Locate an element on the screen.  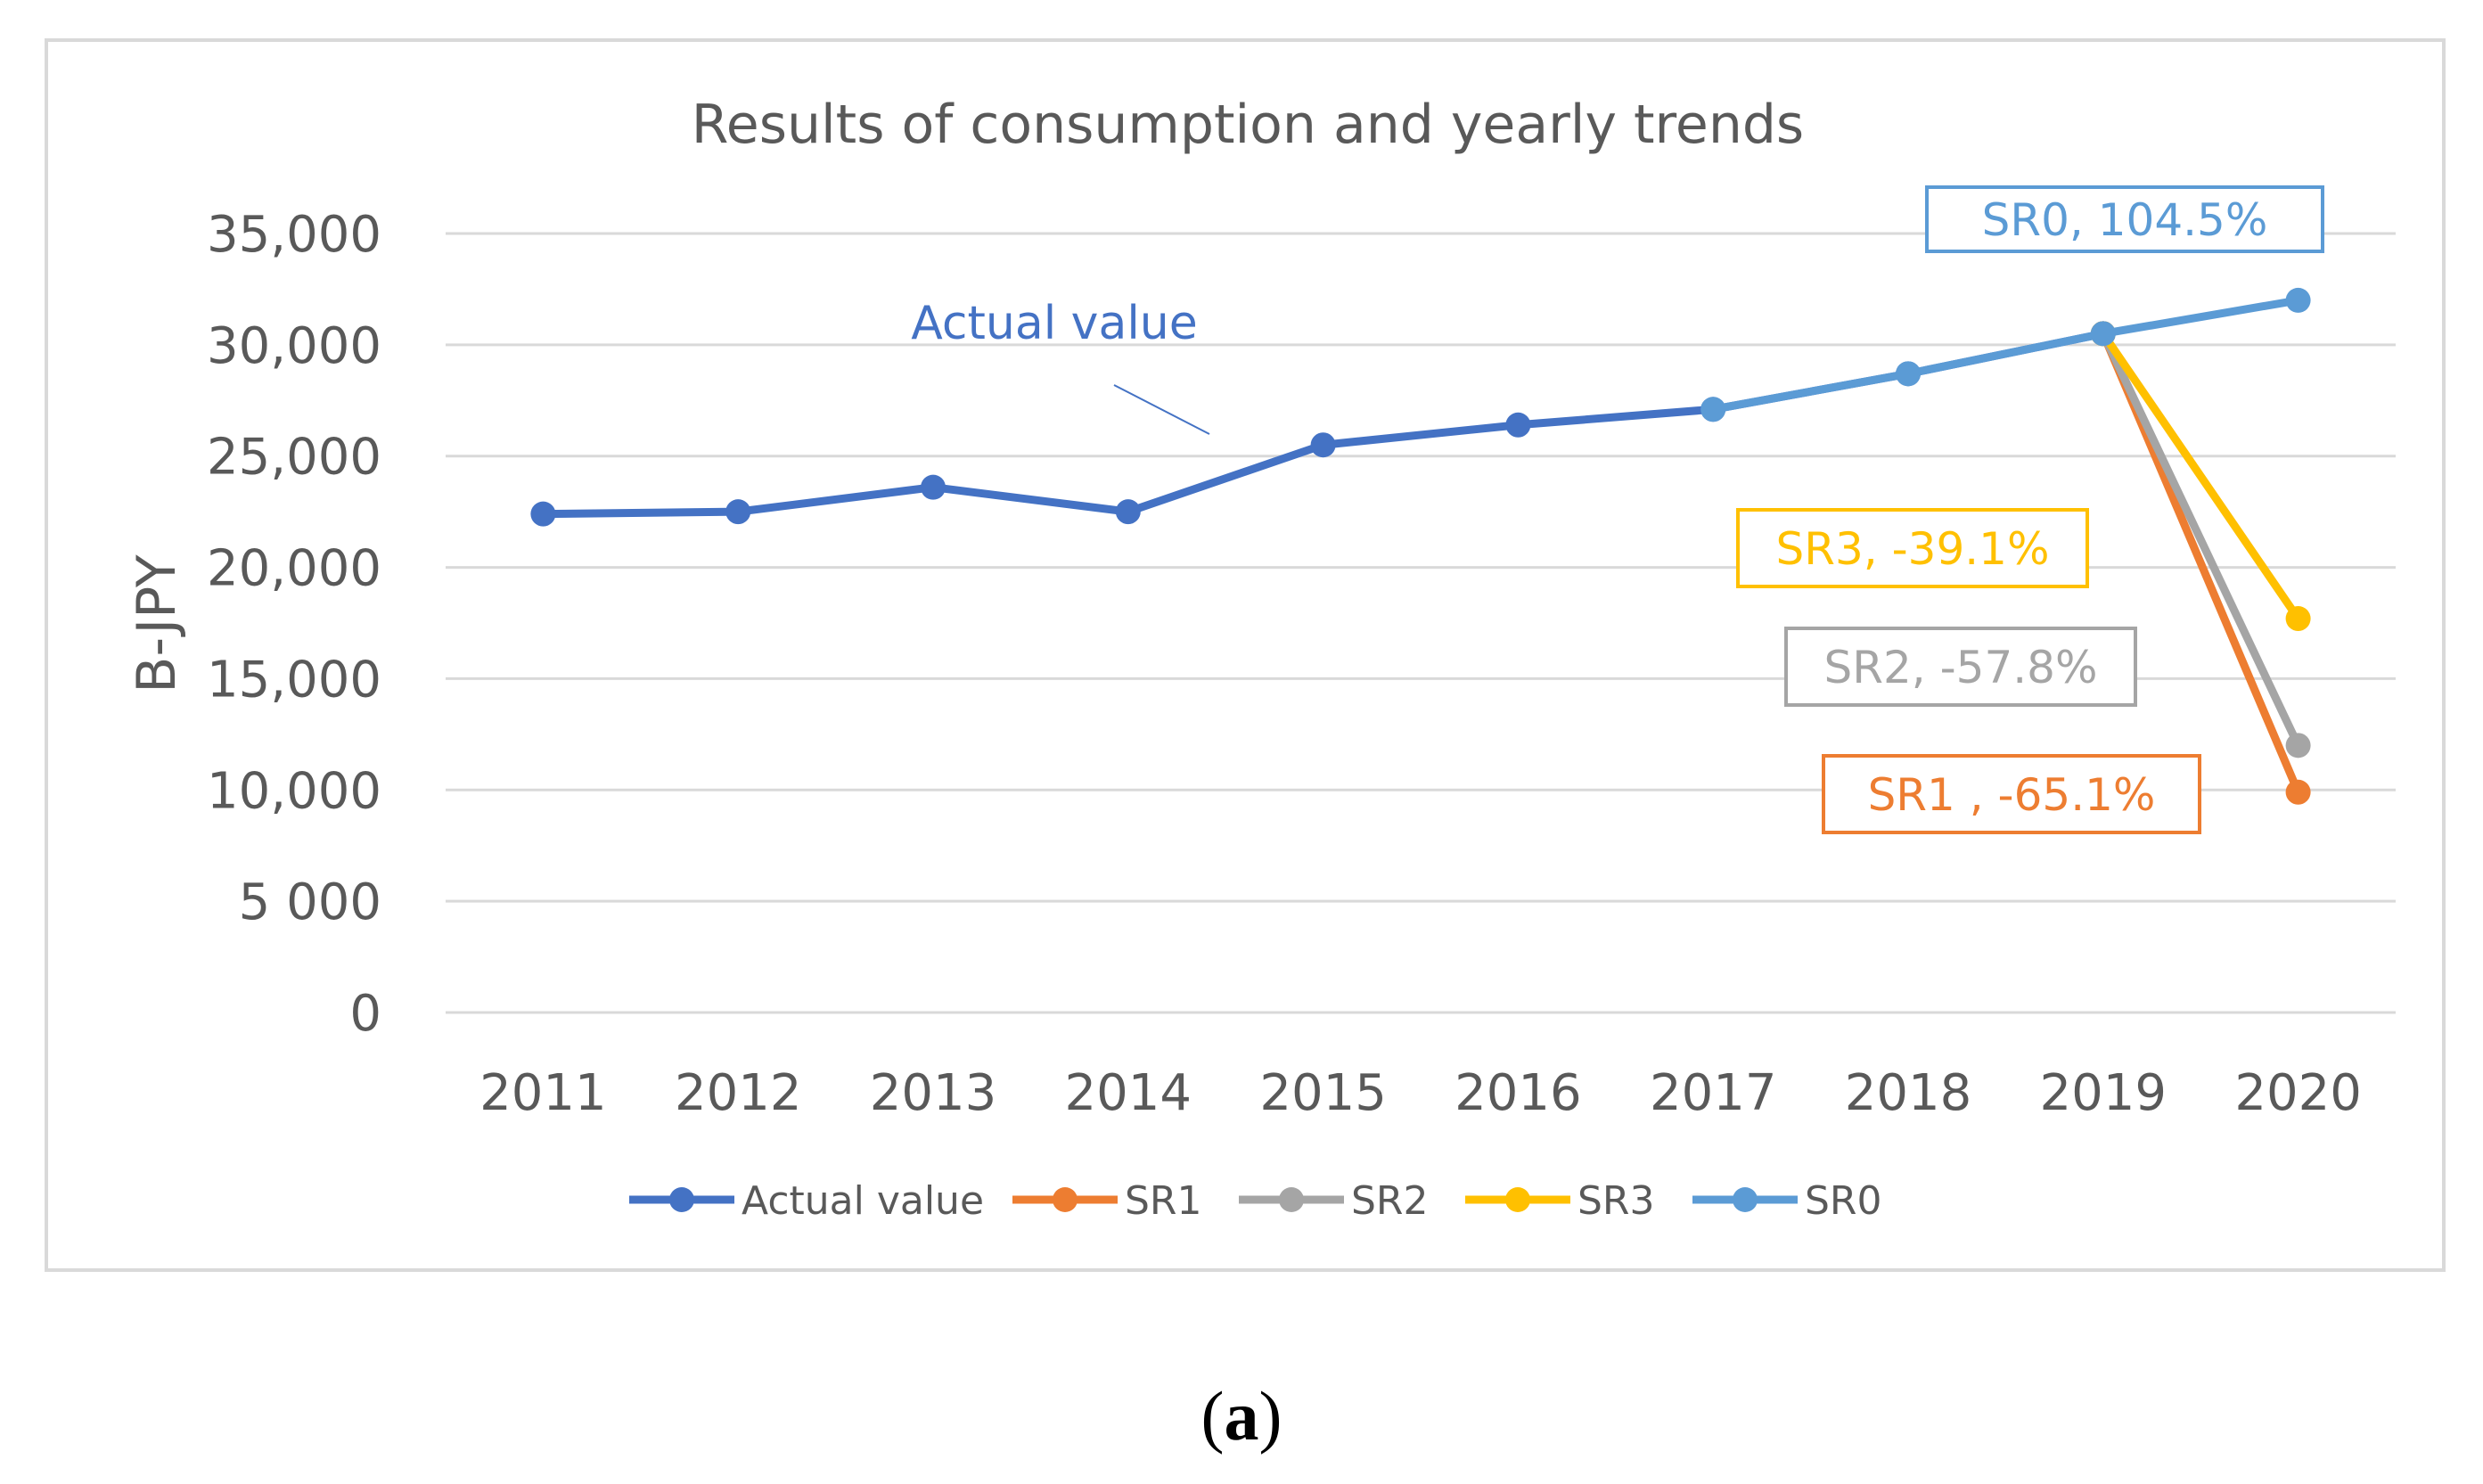
x-tick-label: 2011 is located at coordinates (543, 1093).